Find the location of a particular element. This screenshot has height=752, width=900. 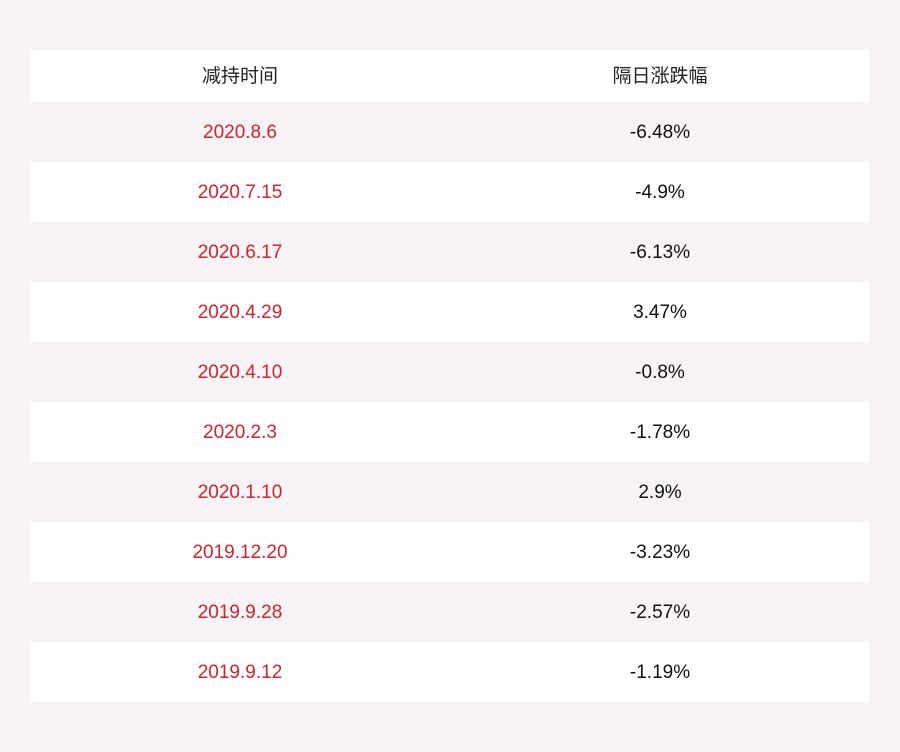

date-cell: 2020.7.15 is located at coordinates (240, 192).